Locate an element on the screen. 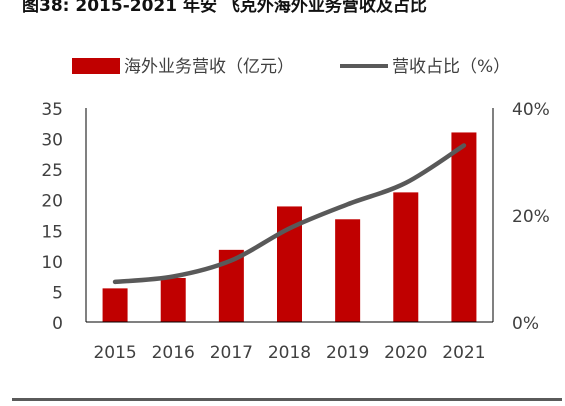 The height and width of the screenshot is (406, 565). title-bar: 图38: 2015-2021 年安 飞克外海外业务营收及占比 is located at coordinates (282, 8).